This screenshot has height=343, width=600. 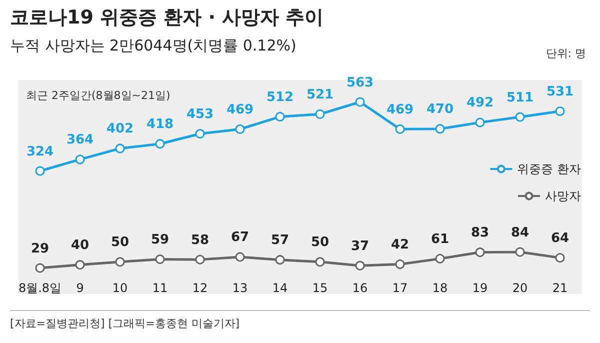 I want to click on data-label: 492, so click(x=480, y=103).